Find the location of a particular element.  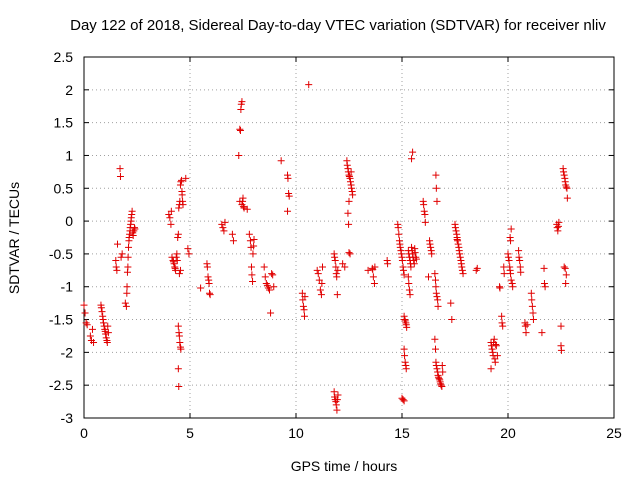

x-tick-label: 5 is located at coordinates (190, 433).